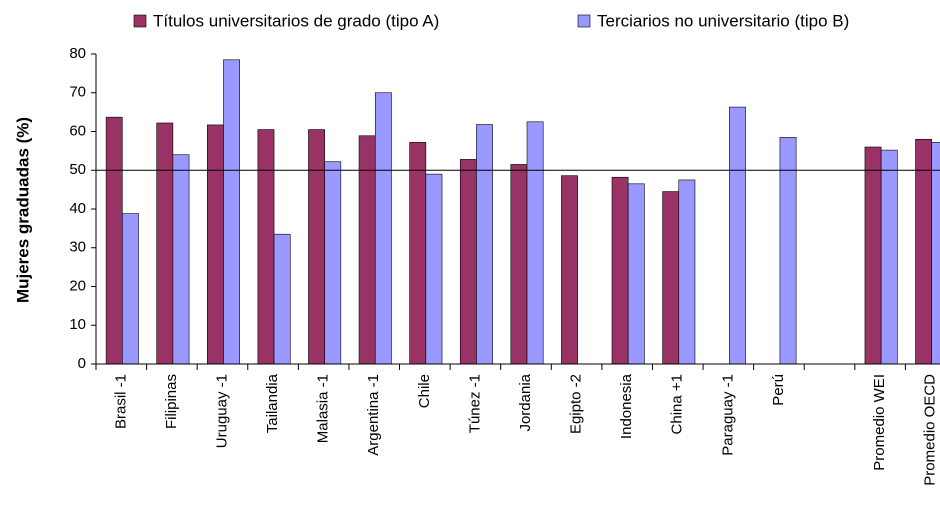 Image resolution: width=940 pixels, height=525 pixels. Describe the element at coordinates (525, 402) in the screenshot. I see `x-tick-label: Jordania` at that location.